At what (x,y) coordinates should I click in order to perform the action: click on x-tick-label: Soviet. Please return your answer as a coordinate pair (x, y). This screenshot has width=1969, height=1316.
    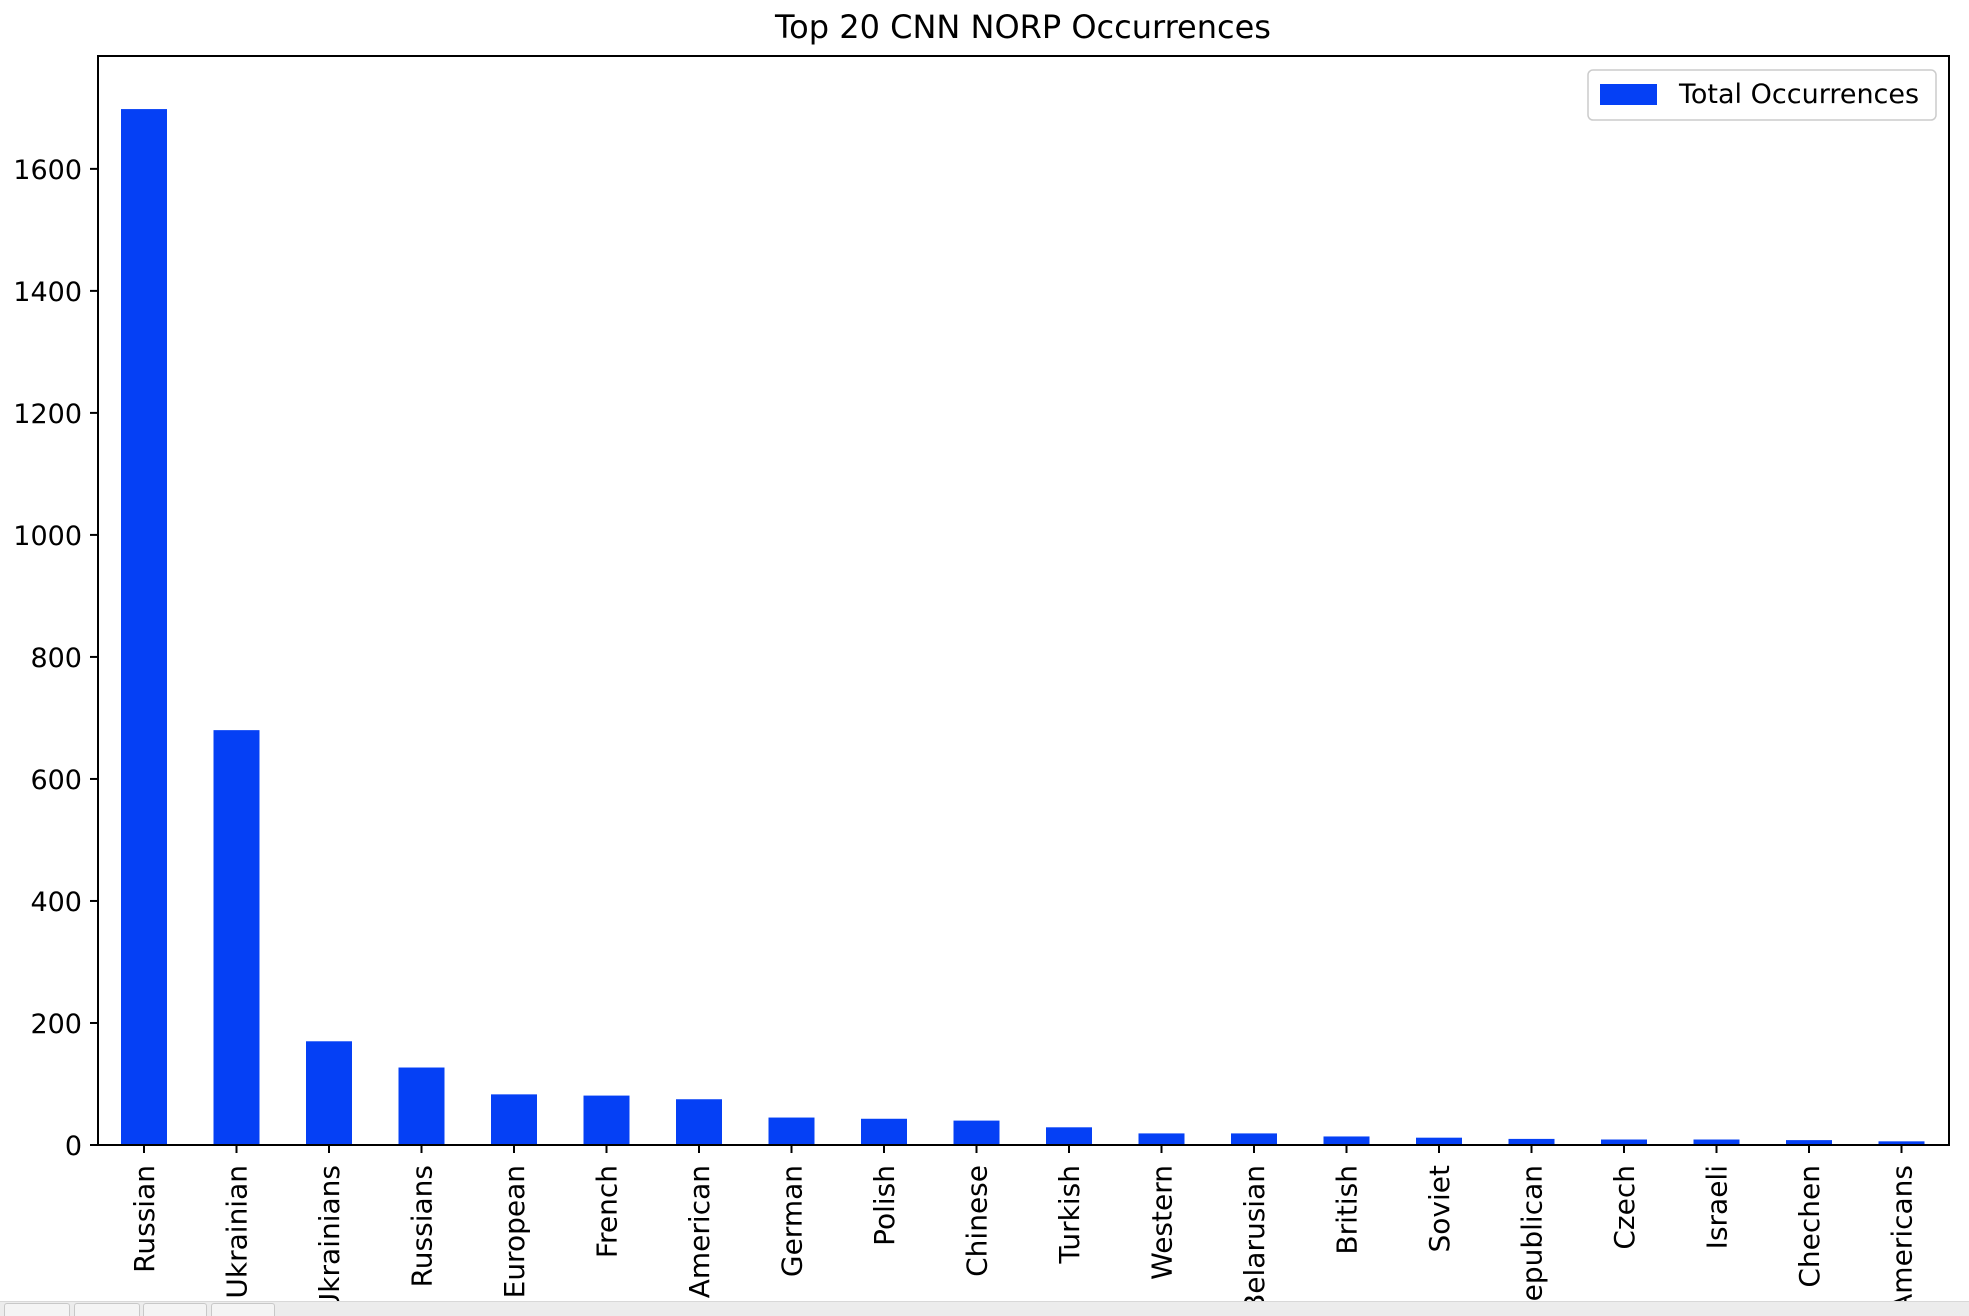
    Looking at the image, I should click on (1439, 1208).